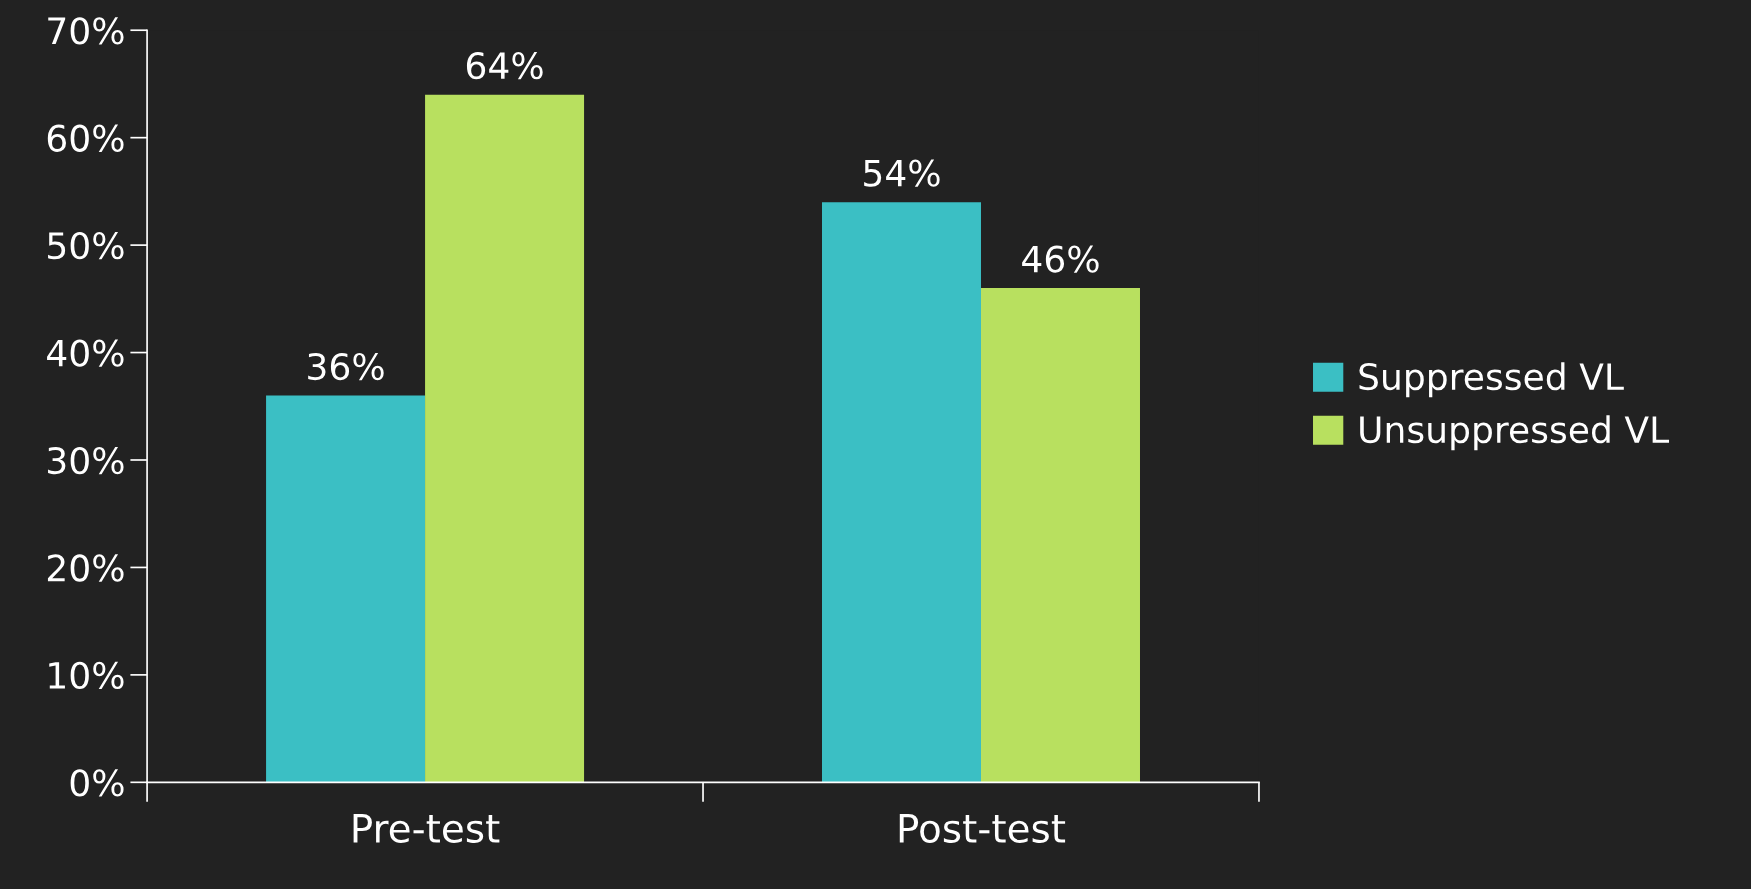  Describe the element at coordinates (85, 138) in the screenshot. I see `y-tick-label: 60%` at that location.